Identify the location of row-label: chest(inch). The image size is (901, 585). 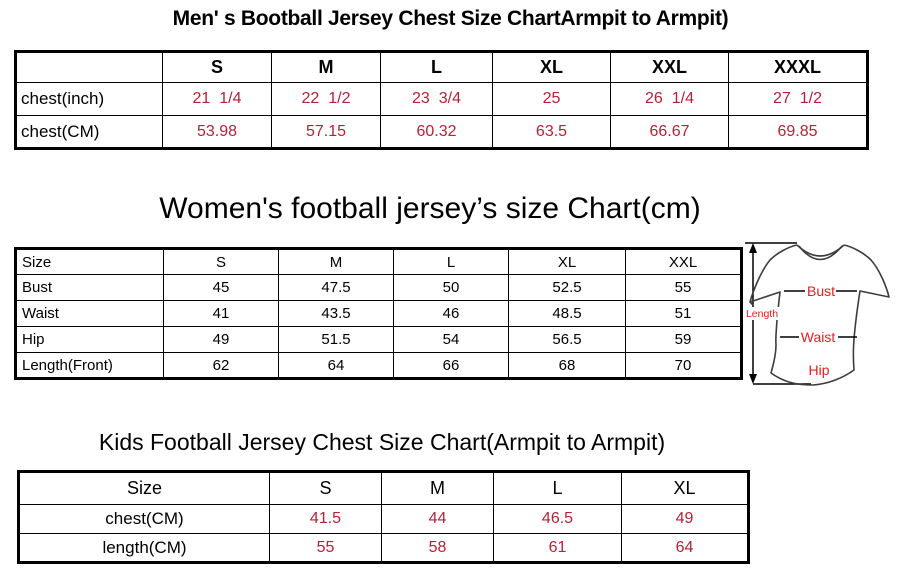
(89, 99).